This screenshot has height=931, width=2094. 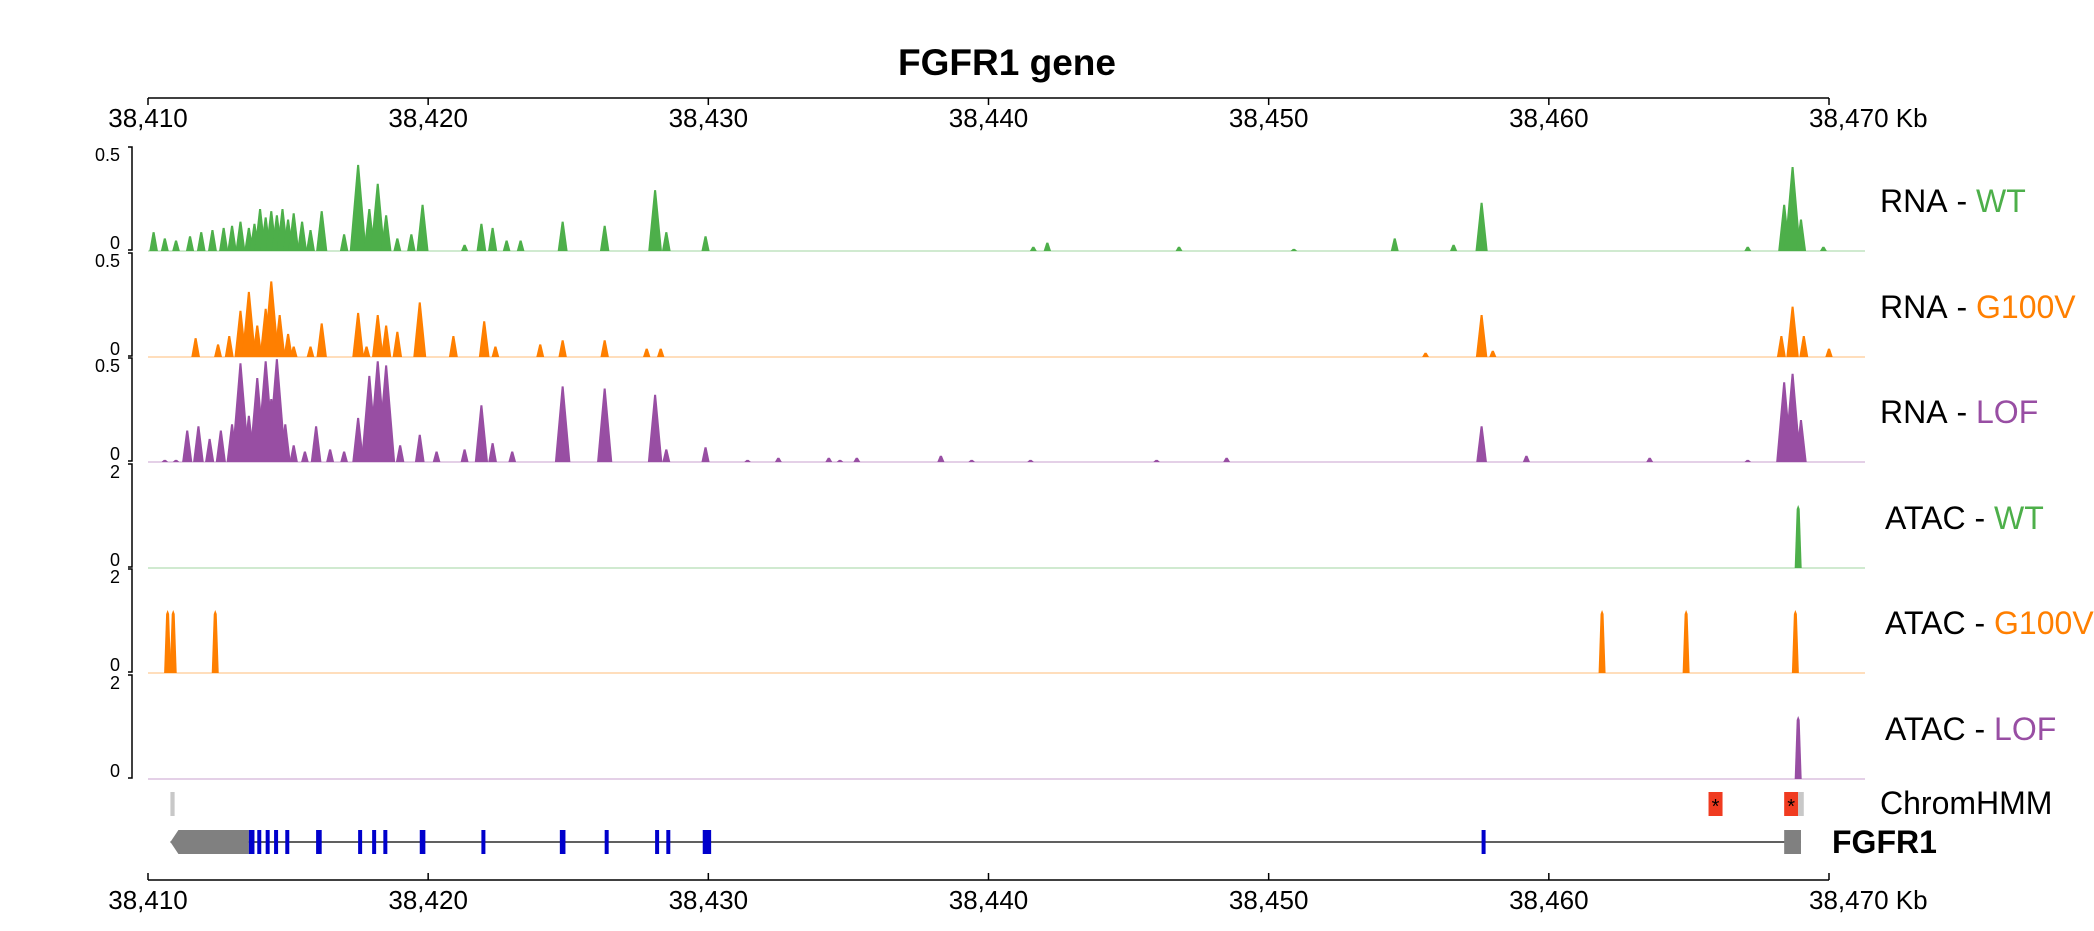 I want to click on x-tick-label: 38,440, so click(x=989, y=900).